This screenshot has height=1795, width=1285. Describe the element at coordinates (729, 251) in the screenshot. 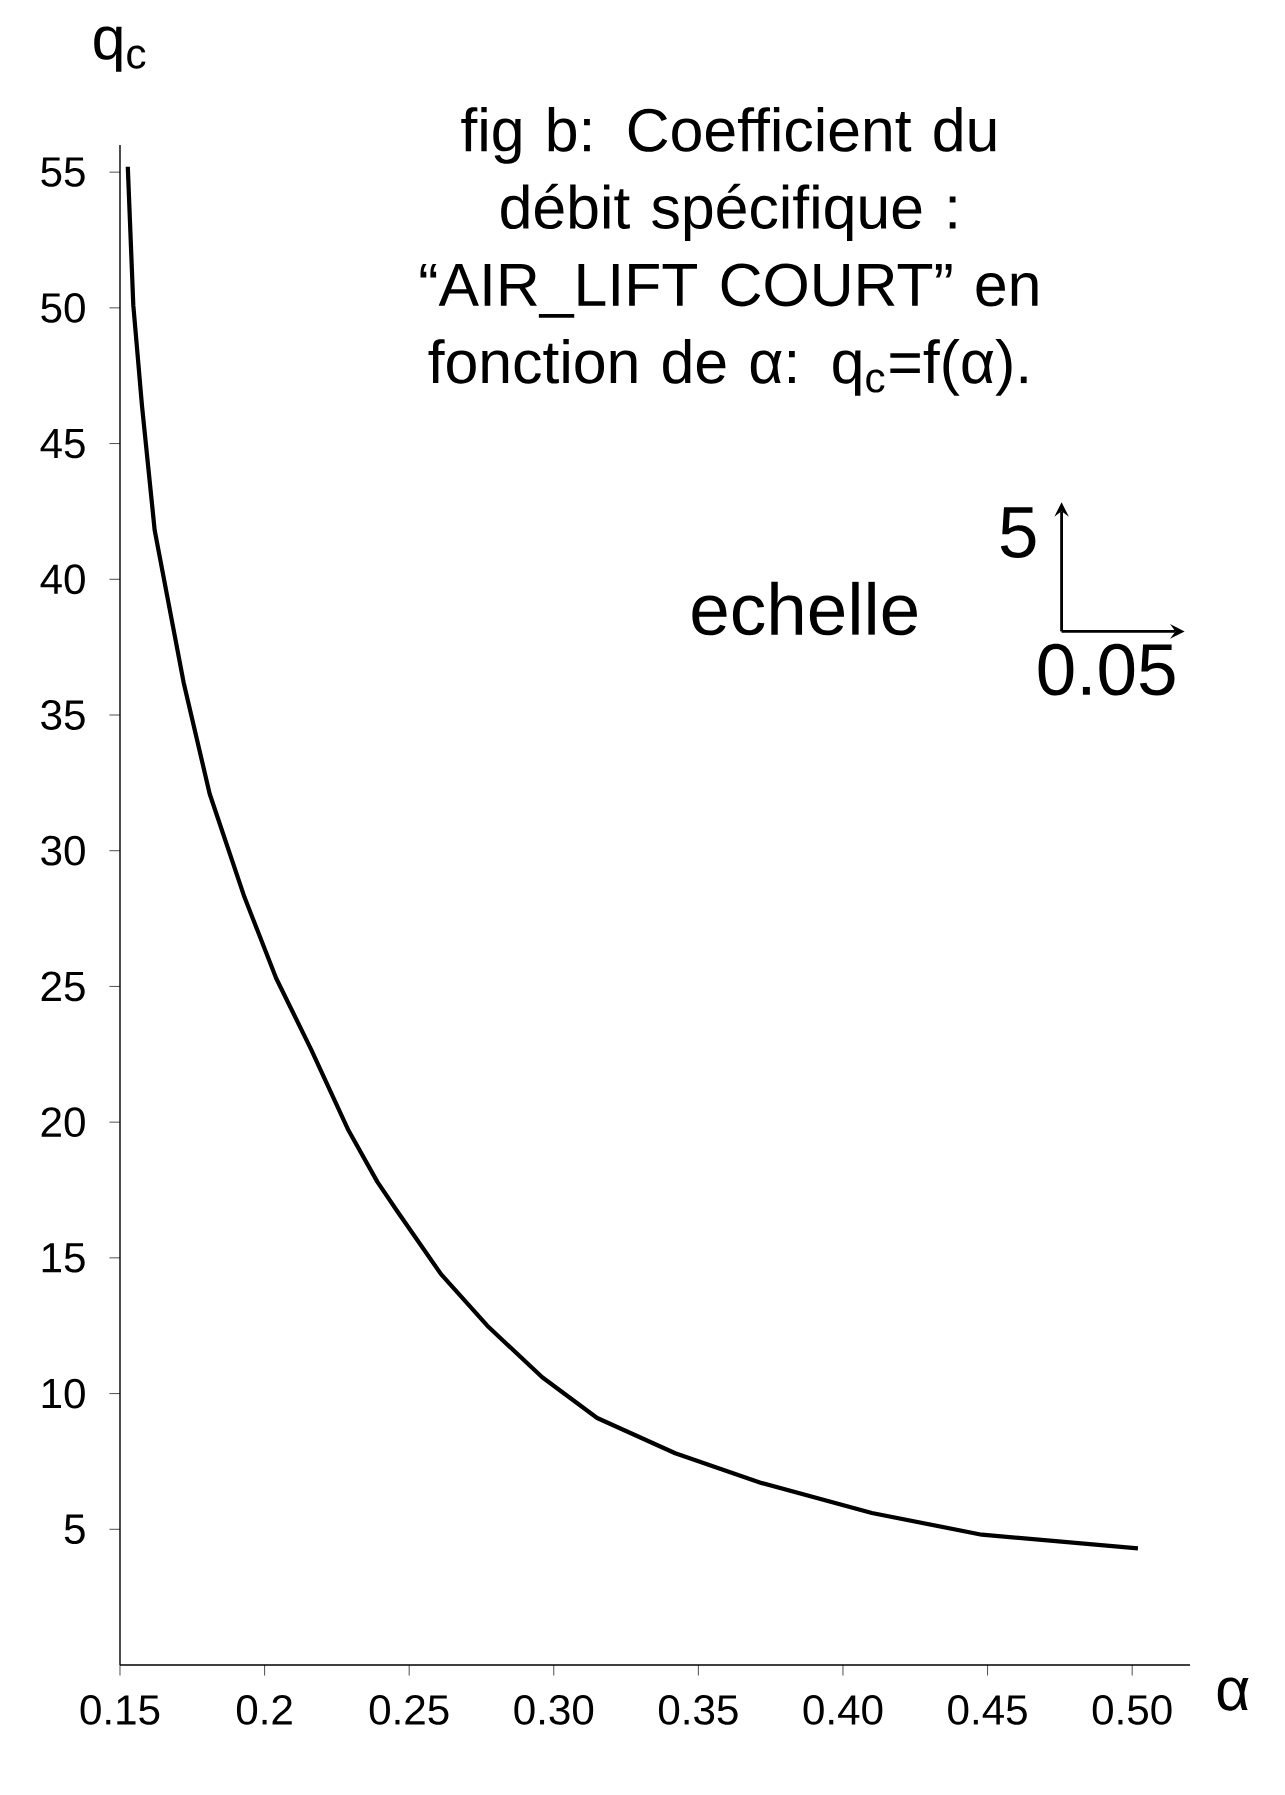

I see `text: fig b: Coefficient du débit spécifique : “AIR_LIFT COURT” en fonction de α: q$_{c}$=f(α).` at that location.